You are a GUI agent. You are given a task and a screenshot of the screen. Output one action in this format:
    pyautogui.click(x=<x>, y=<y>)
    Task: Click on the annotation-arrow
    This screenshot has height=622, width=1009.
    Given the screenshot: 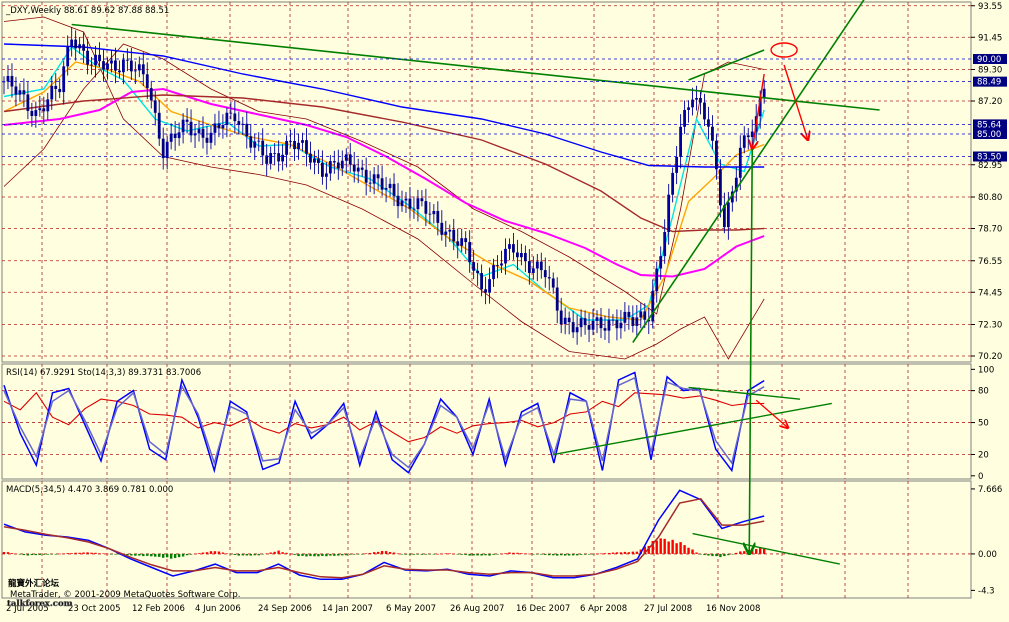 What is the action you would take?
    pyautogui.click(x=795, y=102)
    